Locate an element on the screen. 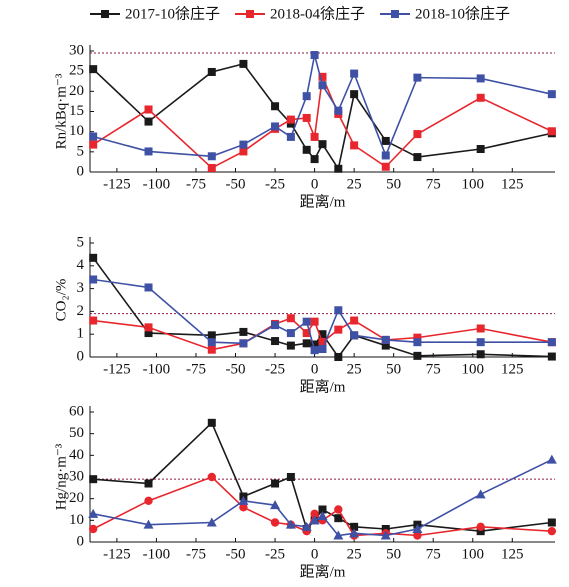  x-tick-label: 75 is located at coordinates (433, 554).